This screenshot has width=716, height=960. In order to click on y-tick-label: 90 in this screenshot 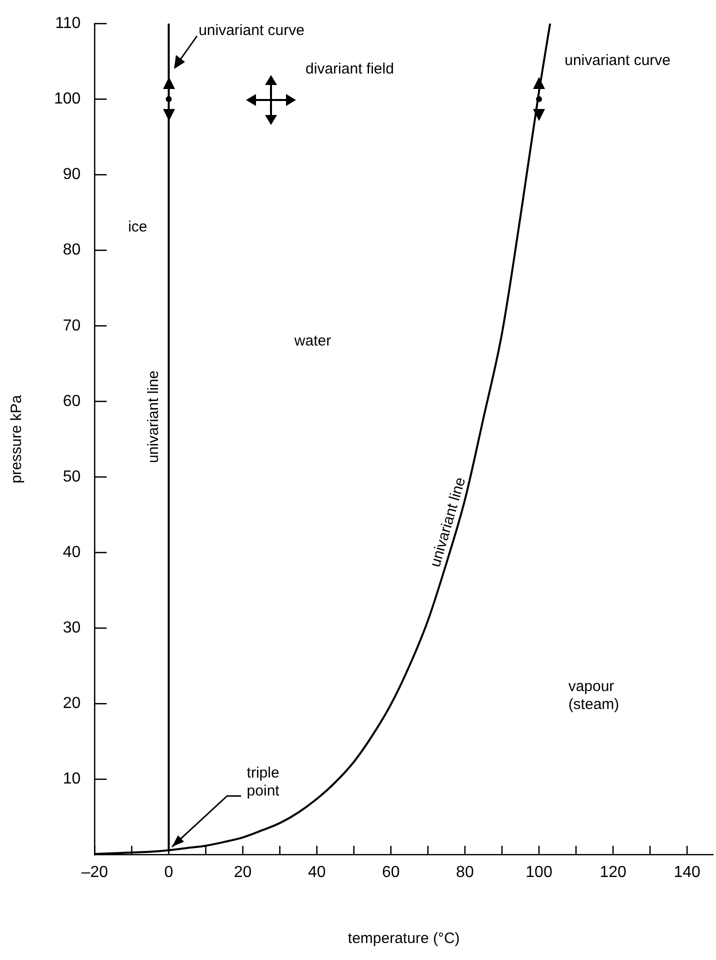, I will do `click(71, 175)`.